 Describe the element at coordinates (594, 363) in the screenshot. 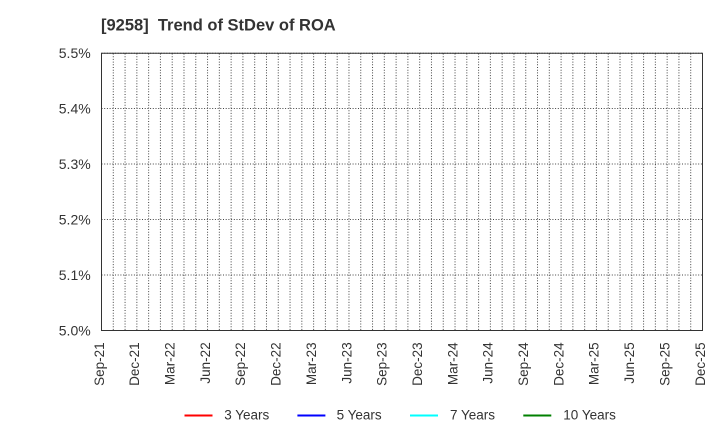

I see `svg-text: Mar-25` at that location.